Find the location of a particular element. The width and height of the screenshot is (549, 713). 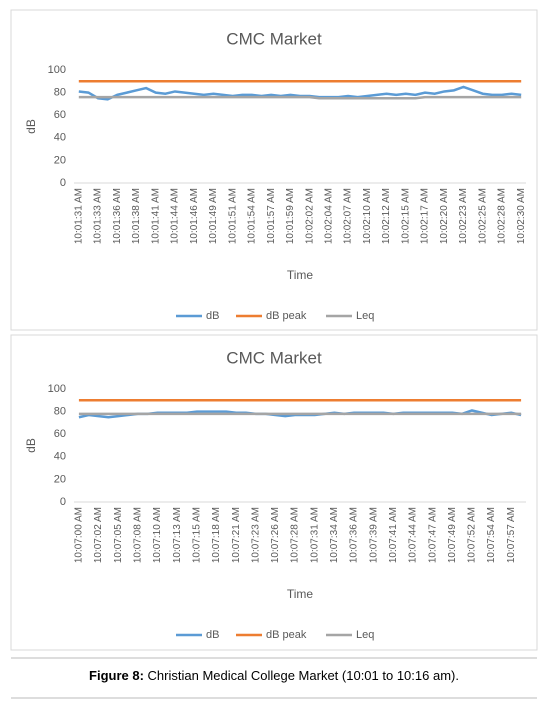

x-tick-label: 10:07:39 AM is located at coordinates (373, 535).